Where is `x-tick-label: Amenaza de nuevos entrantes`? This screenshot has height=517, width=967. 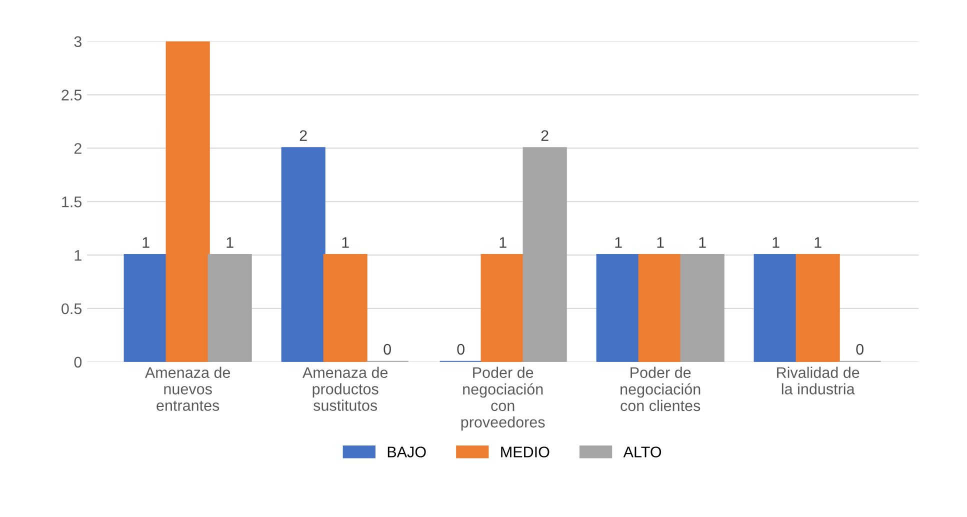
x-tick-label: Amenaza de nuevos entrantes is located at coordinates (187, 388).